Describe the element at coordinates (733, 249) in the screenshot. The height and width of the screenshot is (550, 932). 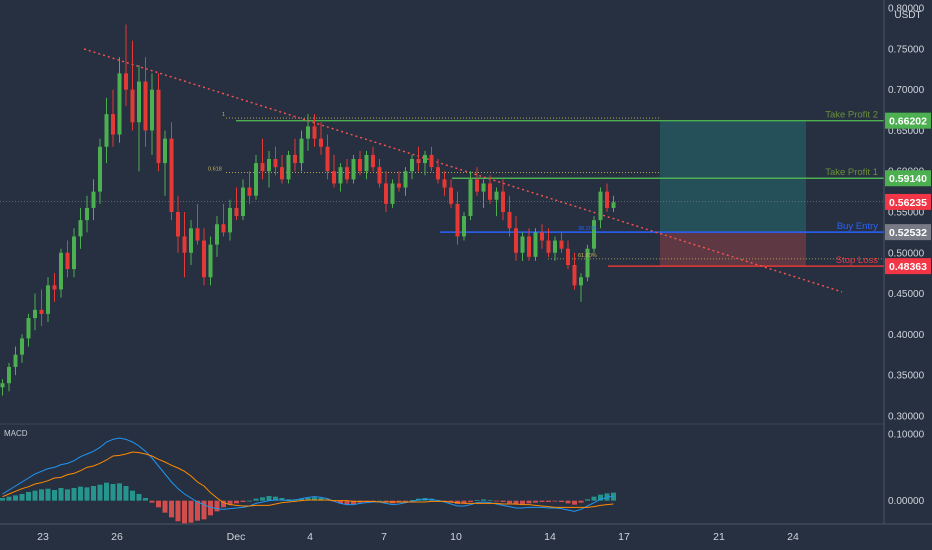
I see `stop-zone` at that location.